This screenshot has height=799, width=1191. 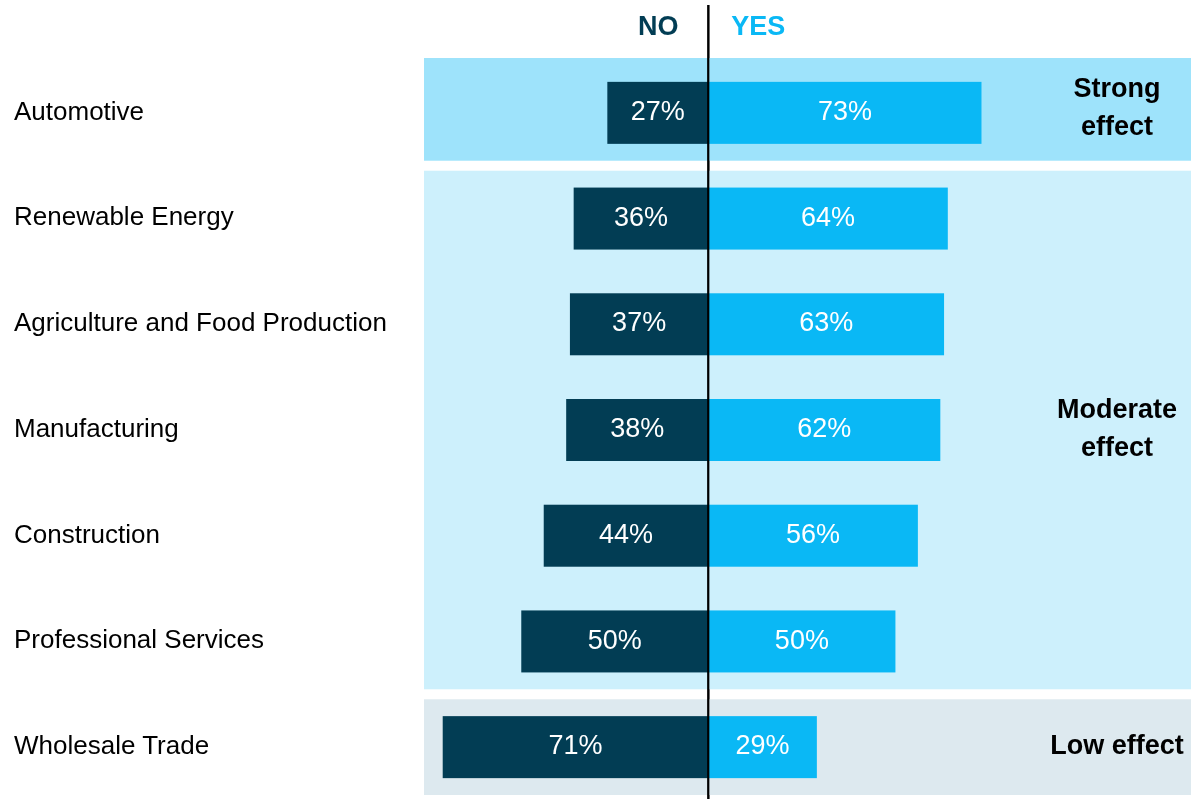 What do you see at coordinates (124, 216) in the screenshot?
I see `y-tick-label: Renewable Energy` at bounding box center [124, 216].